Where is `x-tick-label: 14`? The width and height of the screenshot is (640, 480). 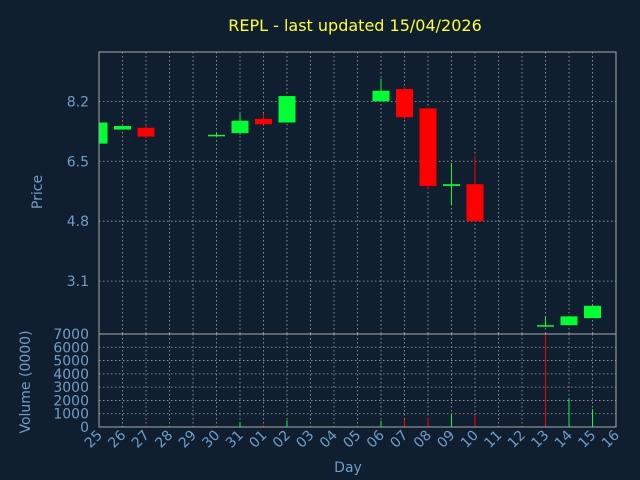 x-tick-label: 14 is located at coordinates (564, 439).